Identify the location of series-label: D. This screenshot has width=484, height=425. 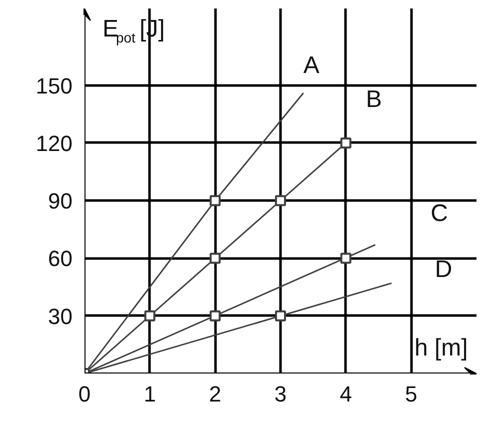
(443, 270).